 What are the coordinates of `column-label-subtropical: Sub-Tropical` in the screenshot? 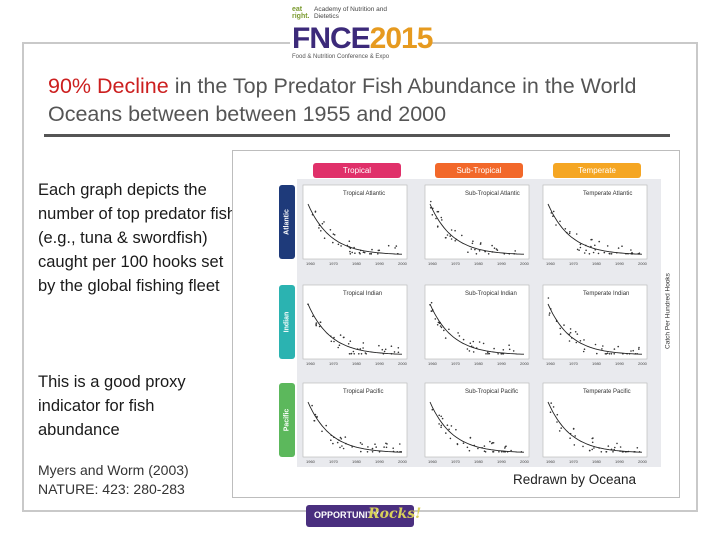 It's located at (479, 170).